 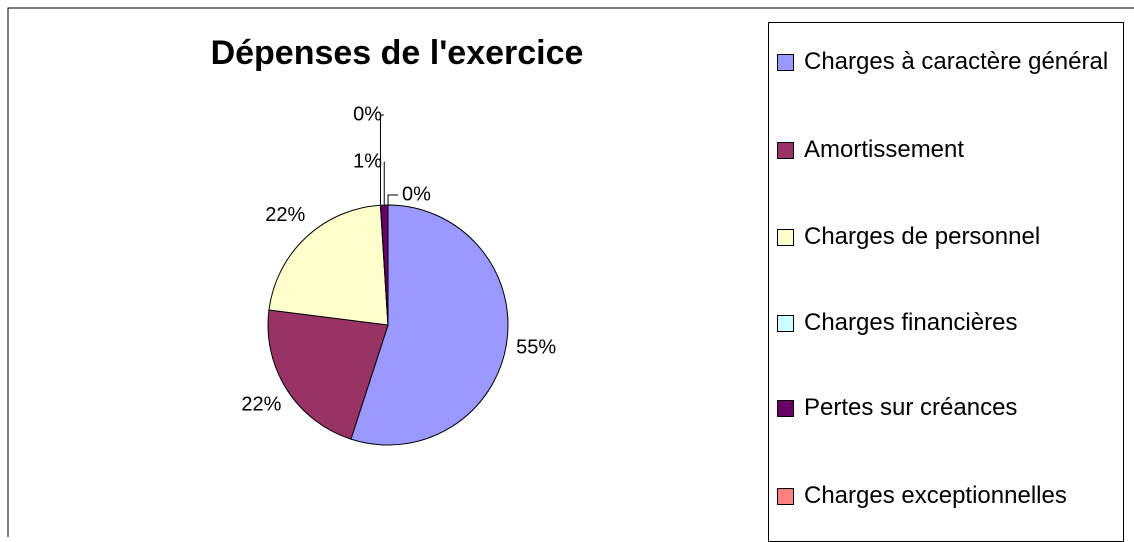 I want to click on legend-label: Charges exceptionnelles, so click(x=956, y=496).